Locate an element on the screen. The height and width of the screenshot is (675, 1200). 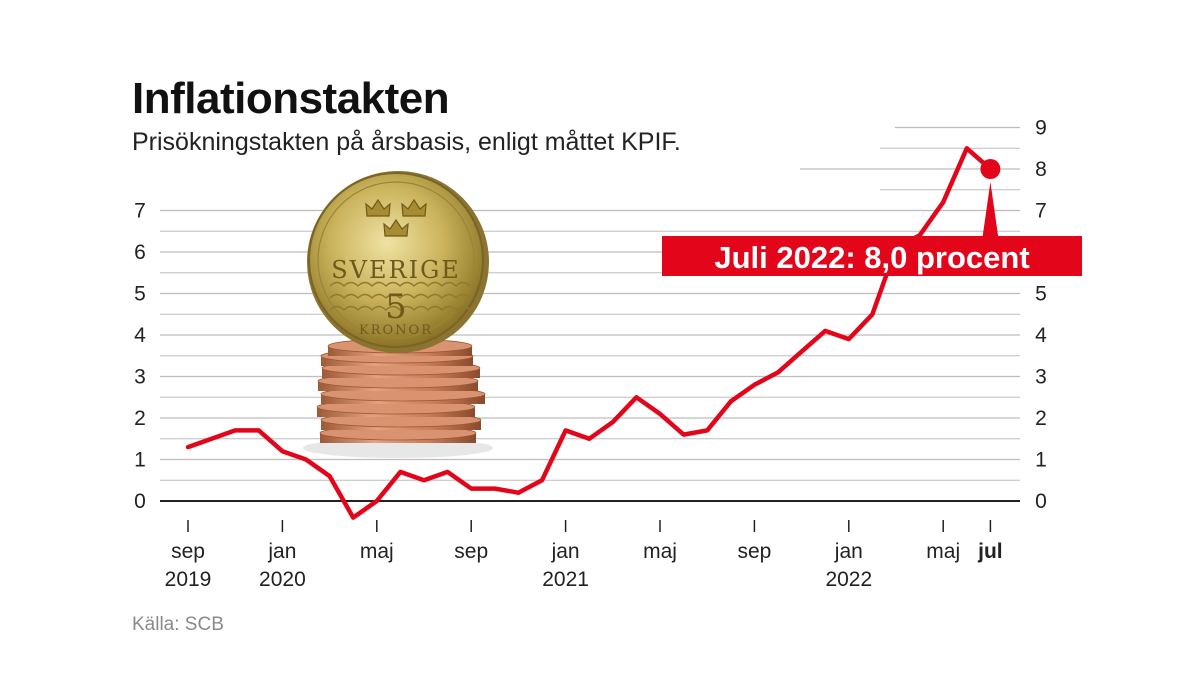
gold-coin-inner-ring is located at coordinates (396, 260).